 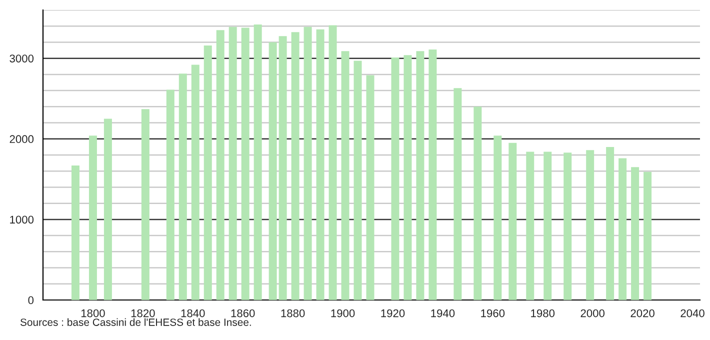 What do you see at coordinates (543, 313) in the screenshot?
I see `x-tick-label: 1980` at bounding box center [543, 313].